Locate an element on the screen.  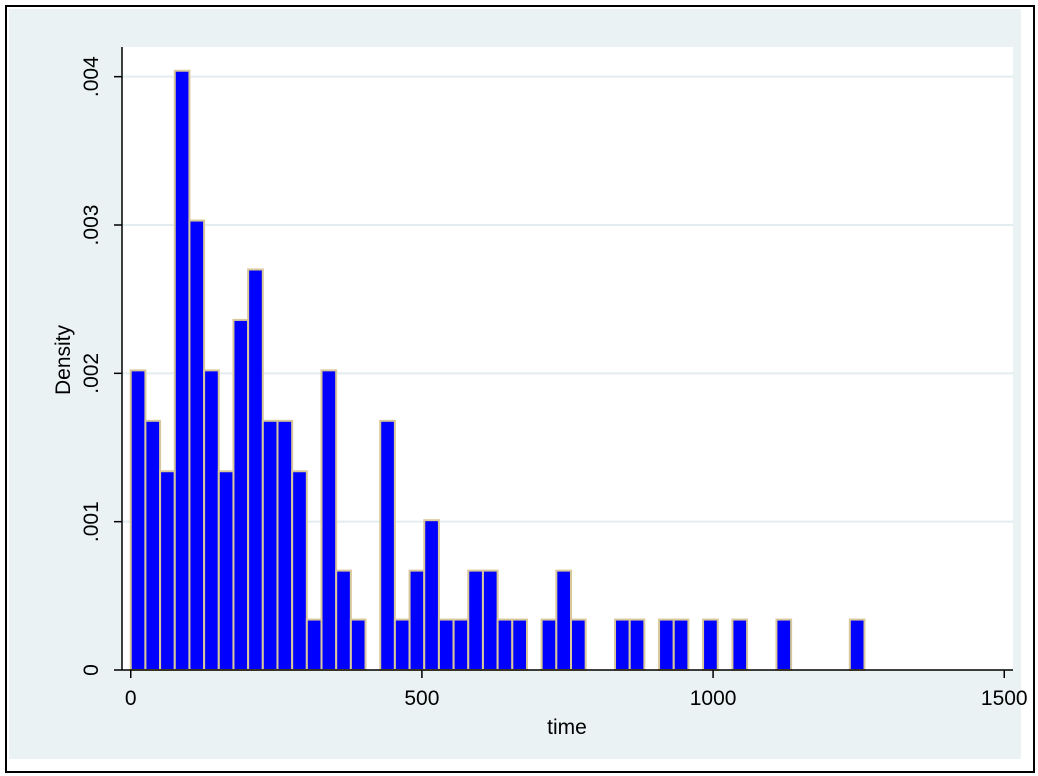
x-axis-label: time is located at coordinates (567, 727).